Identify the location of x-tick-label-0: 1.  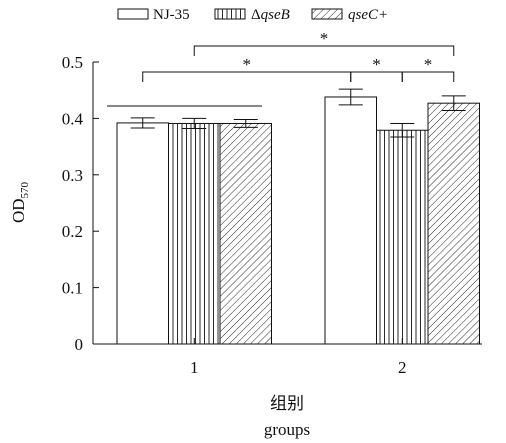
(194, 367).